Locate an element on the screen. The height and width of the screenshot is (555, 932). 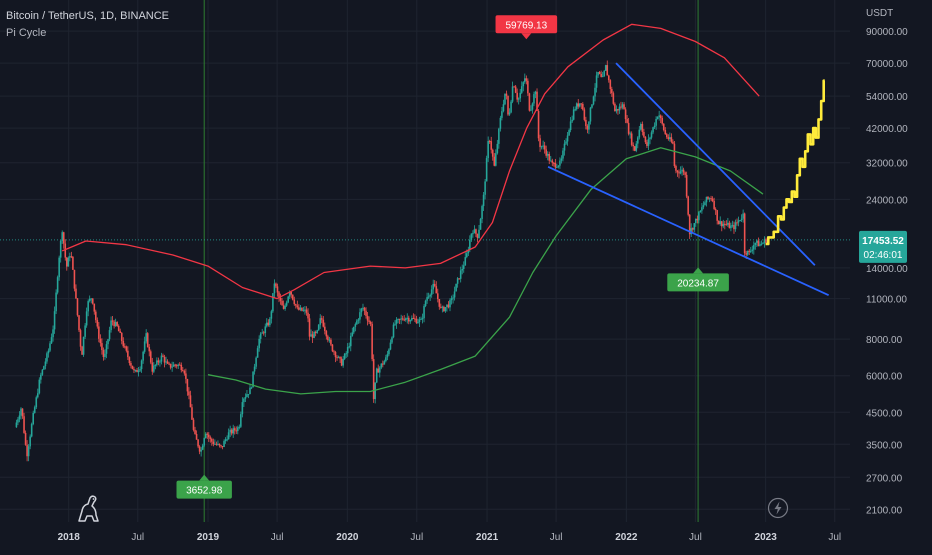
top-marker-label-text: 59769.13 is located at coordinates (526, 25).